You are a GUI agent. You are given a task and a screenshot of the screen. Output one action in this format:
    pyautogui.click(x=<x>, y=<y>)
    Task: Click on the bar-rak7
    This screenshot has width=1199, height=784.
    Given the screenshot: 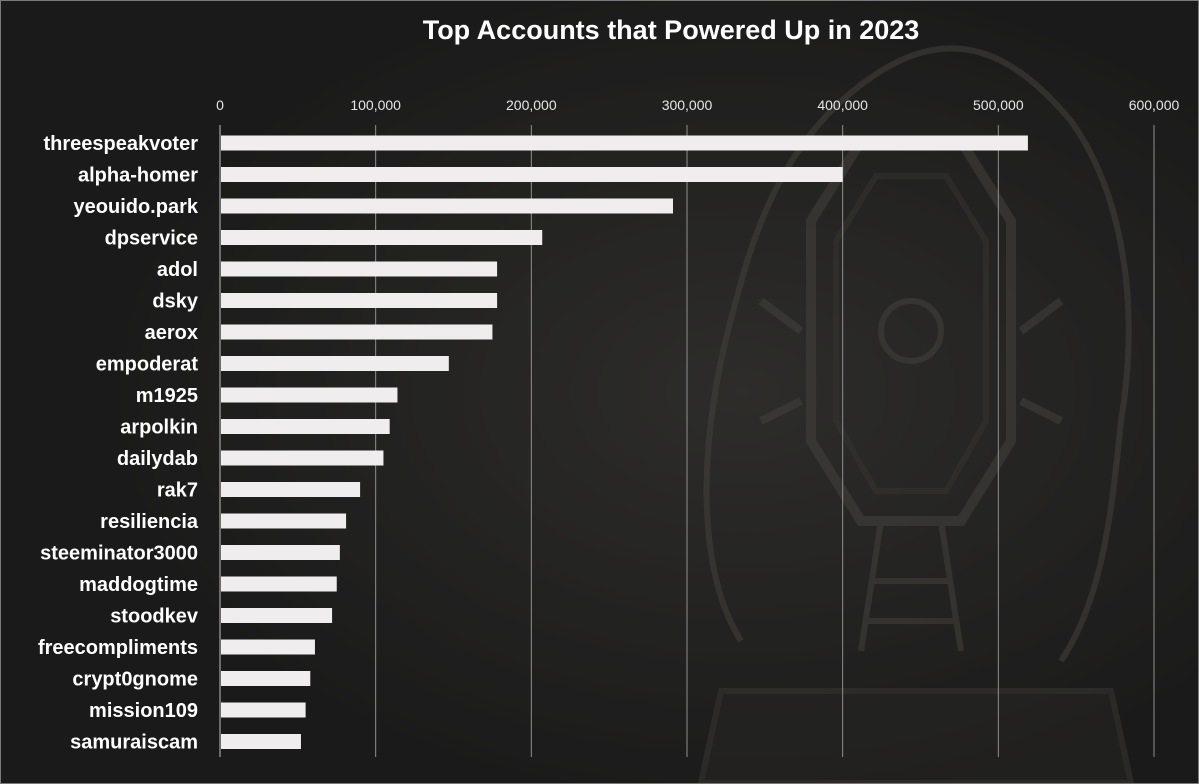 What is the action you would take?
    pyautogui.click(x=291, y=489)
    